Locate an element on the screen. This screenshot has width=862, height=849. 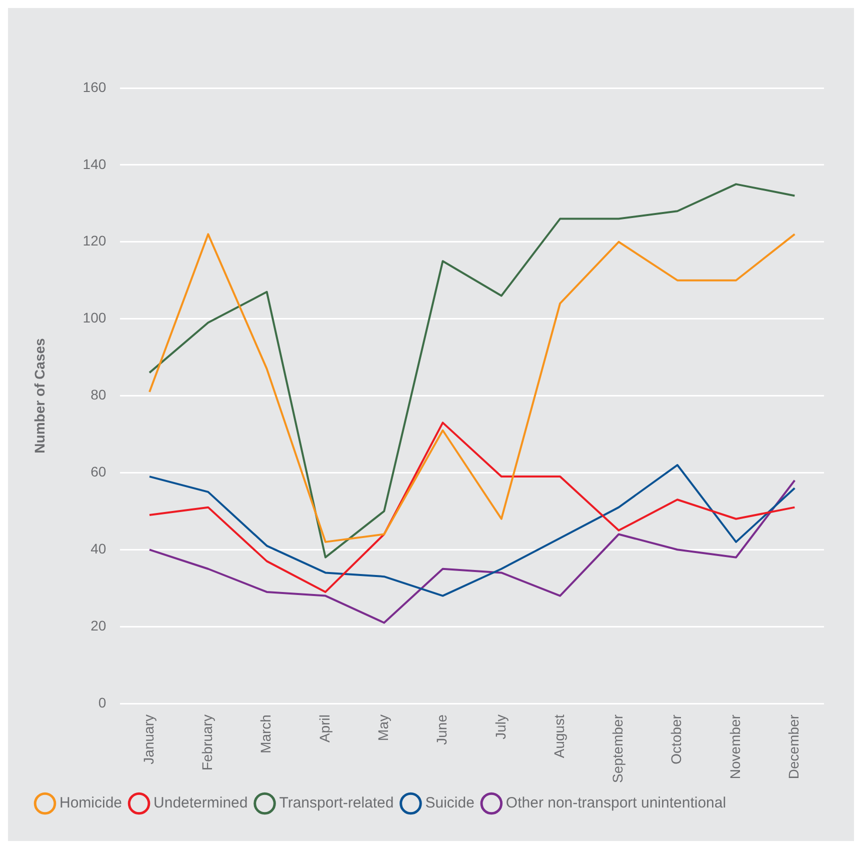
y-tick-label: 60 is located at coordinates (98, 472).